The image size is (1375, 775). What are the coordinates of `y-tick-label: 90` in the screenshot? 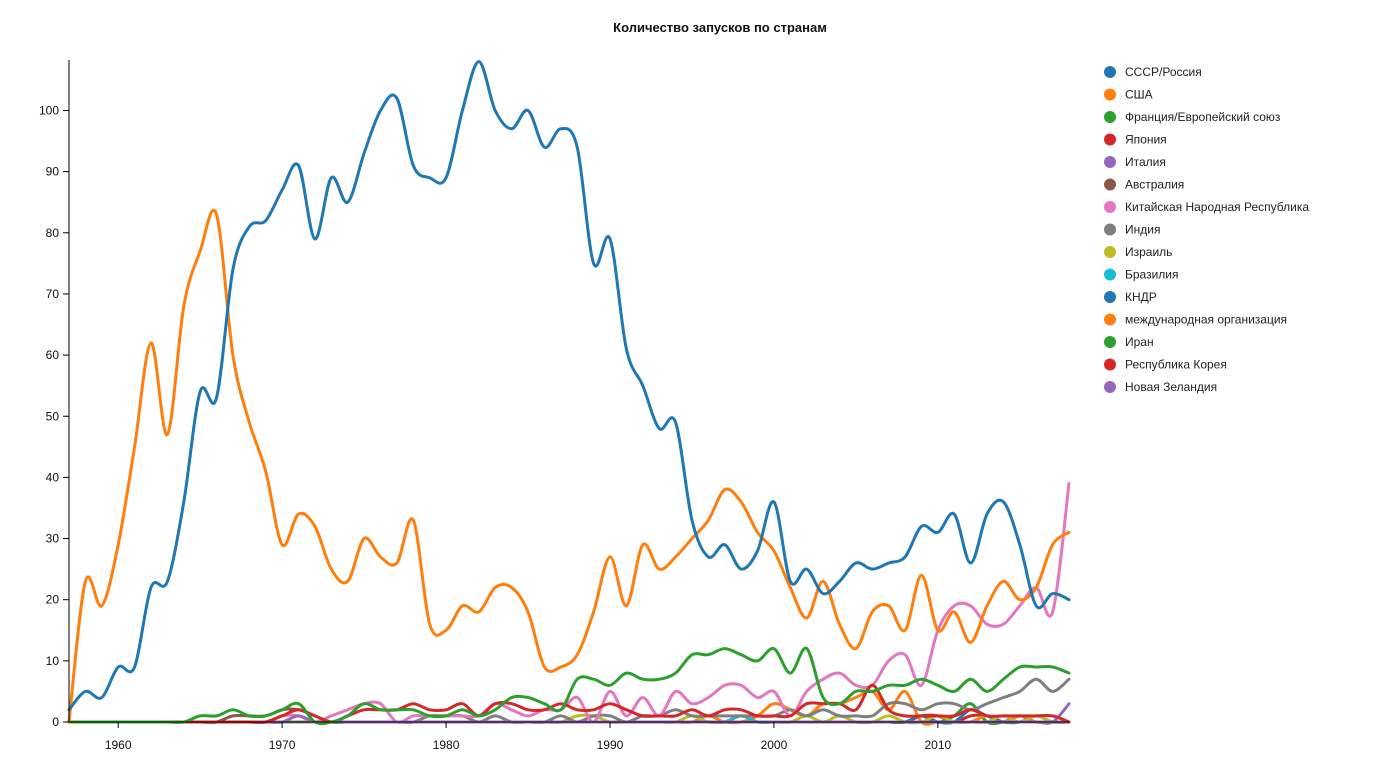 It's located at (53, 172).